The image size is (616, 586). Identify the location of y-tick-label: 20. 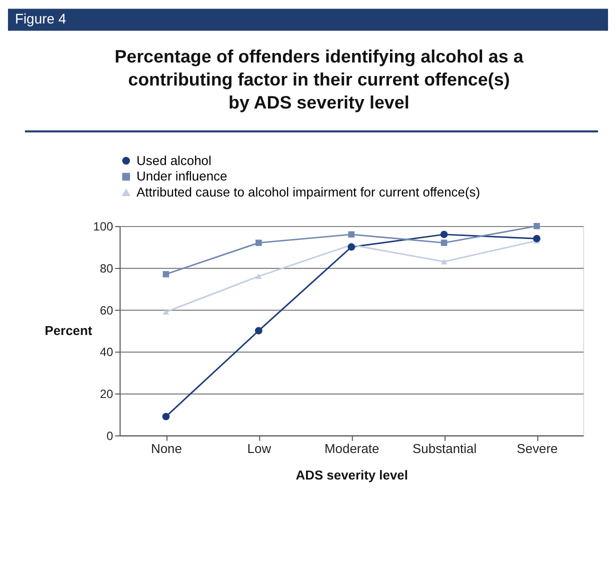
(107, 394).